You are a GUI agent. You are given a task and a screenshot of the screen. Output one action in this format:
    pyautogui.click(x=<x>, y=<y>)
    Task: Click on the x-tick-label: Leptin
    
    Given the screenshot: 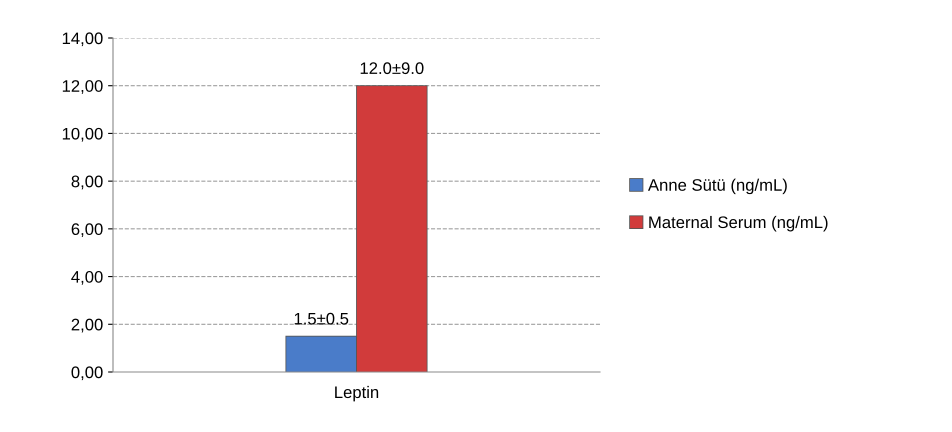 What is the action you would take?
    pyautogui.click(x=356, y=394)
    